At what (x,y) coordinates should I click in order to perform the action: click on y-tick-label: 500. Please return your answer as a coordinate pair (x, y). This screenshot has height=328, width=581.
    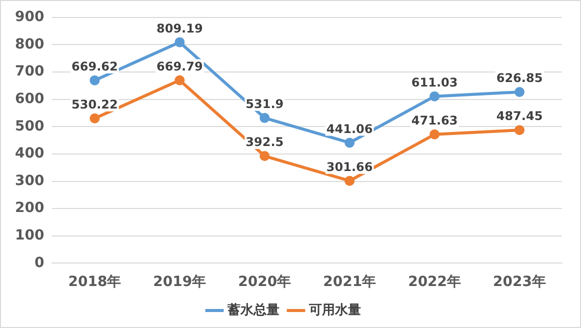
    Looking at the image, I should click on (29, 126).